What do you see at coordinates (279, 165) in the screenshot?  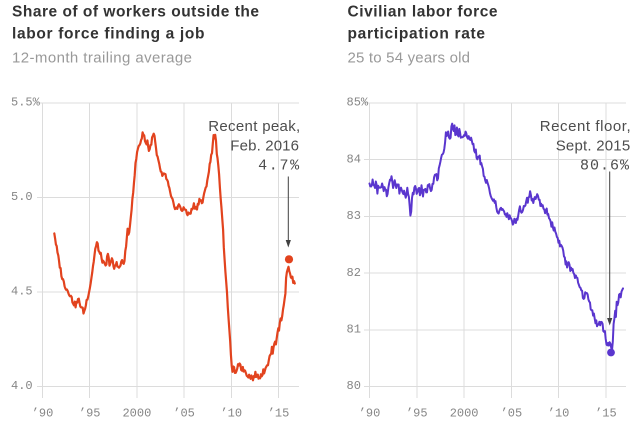 I see `svg-text: 4.7%` at bounding box center [279, 165].